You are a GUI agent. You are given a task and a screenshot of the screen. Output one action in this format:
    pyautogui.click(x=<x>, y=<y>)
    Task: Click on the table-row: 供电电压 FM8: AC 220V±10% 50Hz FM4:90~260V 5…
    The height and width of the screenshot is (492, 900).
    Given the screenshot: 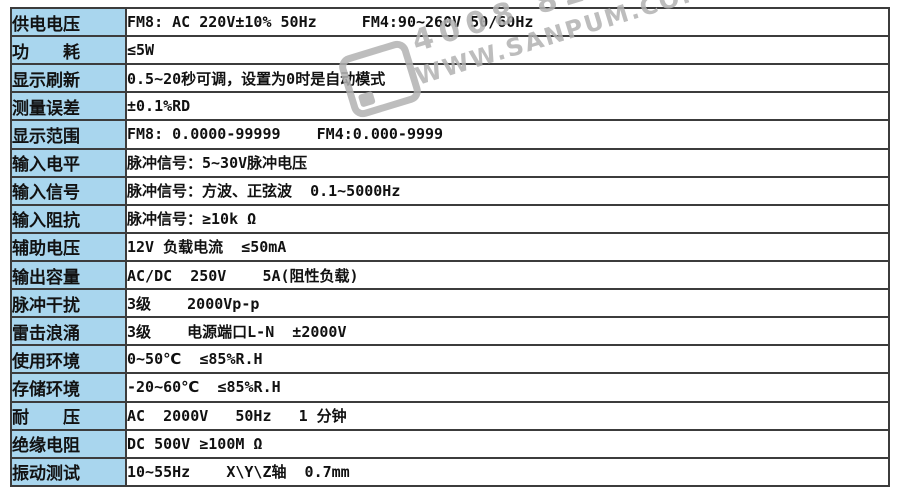 What is the action you would take?
    pyautogui.click(x=450, y=22)
    